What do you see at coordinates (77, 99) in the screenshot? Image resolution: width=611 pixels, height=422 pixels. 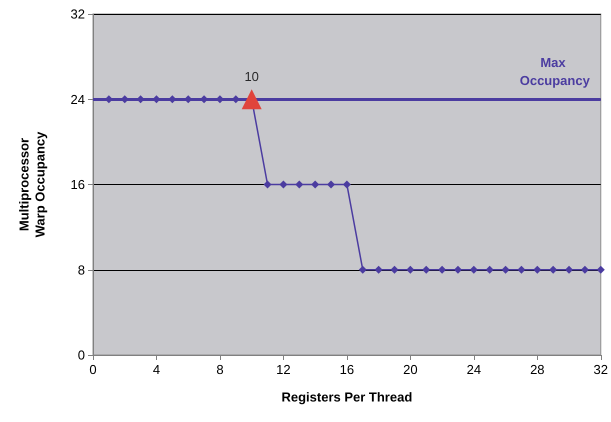 I see `y-tick-label: 24` at bounding box center [77, 99].